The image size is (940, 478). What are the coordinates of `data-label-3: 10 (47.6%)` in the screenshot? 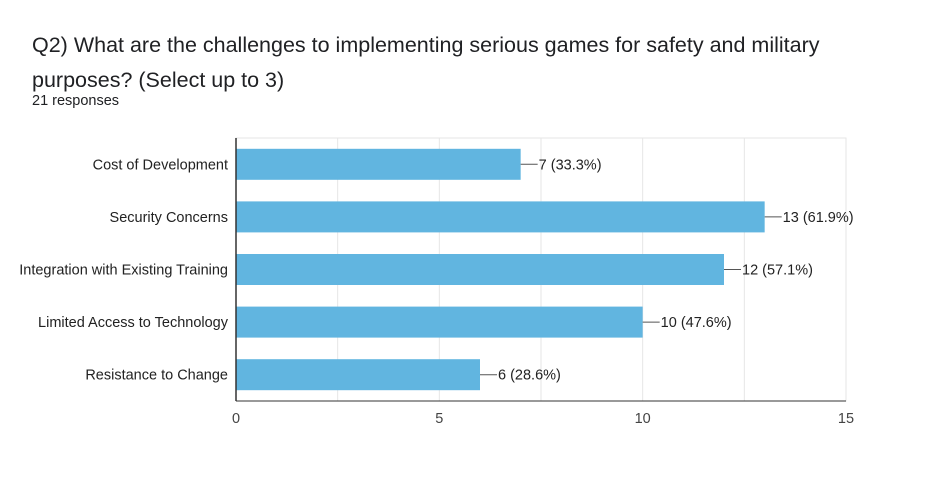 It's located at (696, 323).